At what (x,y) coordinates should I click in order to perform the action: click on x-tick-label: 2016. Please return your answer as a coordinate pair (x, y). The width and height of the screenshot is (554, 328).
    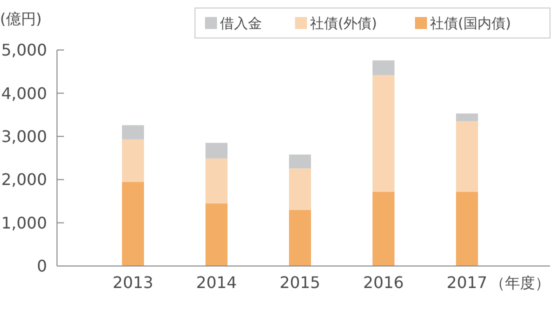
    Looking at the image, I should click on (383, 282).